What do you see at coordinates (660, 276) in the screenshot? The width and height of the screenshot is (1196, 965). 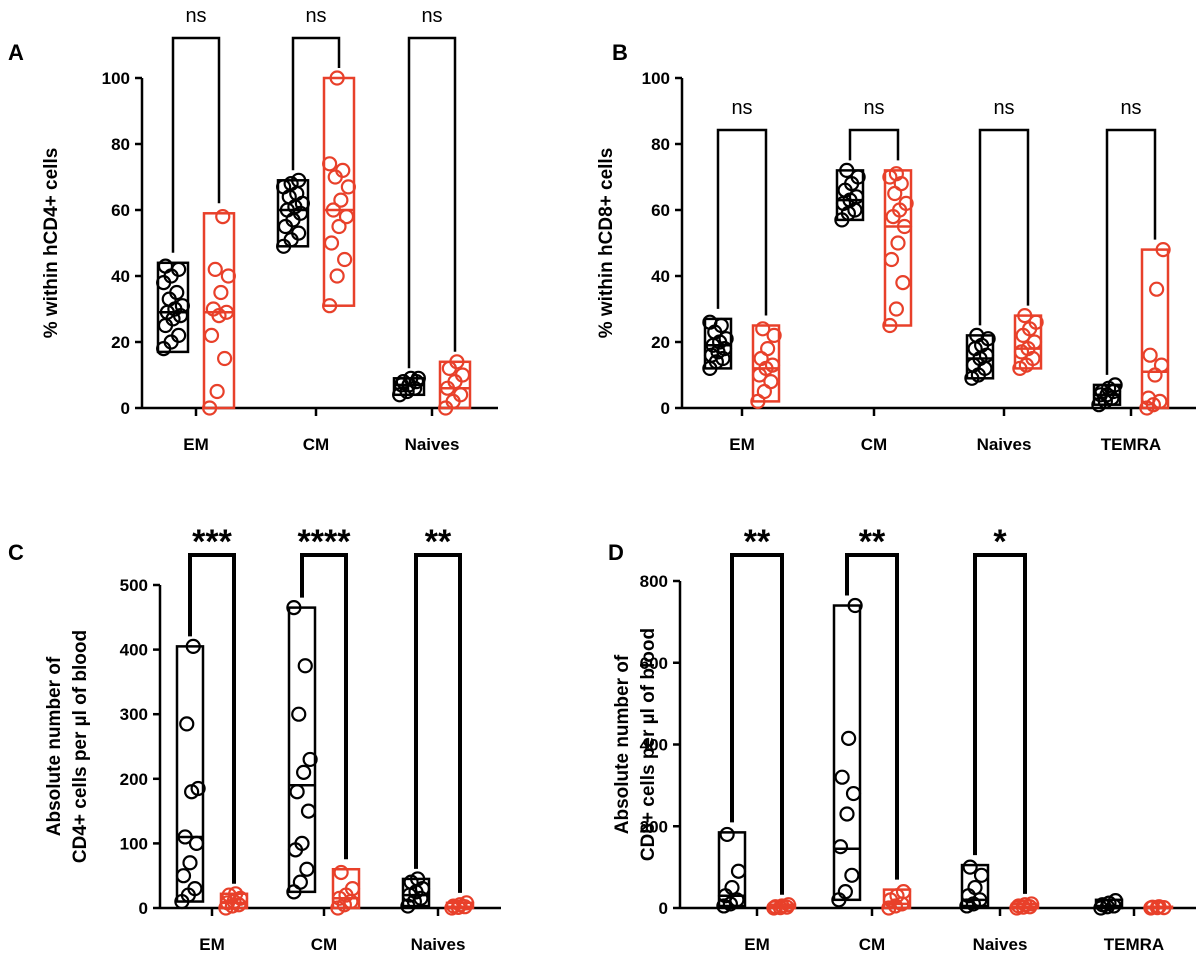 I see `y-tick-label: 40` at bounding box center [660, 276].